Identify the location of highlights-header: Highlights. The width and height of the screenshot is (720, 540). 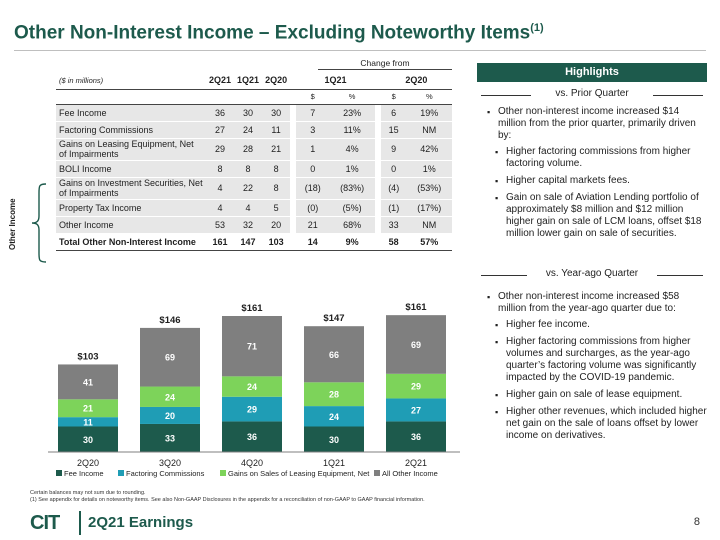
(592, 72).